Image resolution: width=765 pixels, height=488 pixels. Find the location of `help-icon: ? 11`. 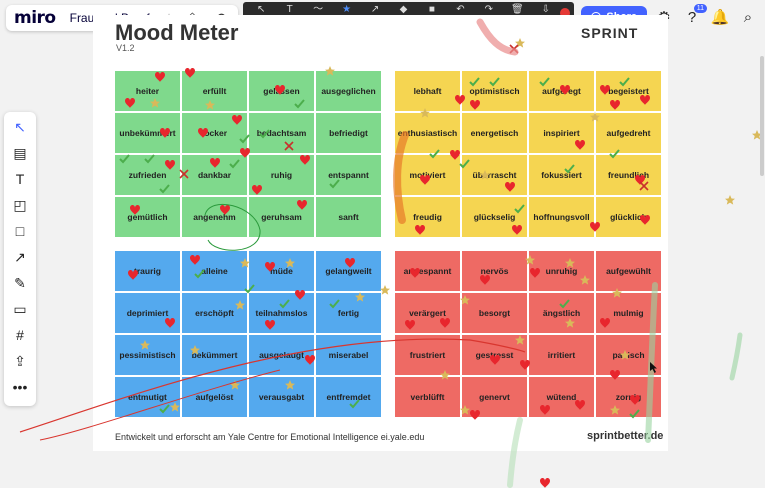

help-icon: ? 11 is located at coordinates (694, 14).